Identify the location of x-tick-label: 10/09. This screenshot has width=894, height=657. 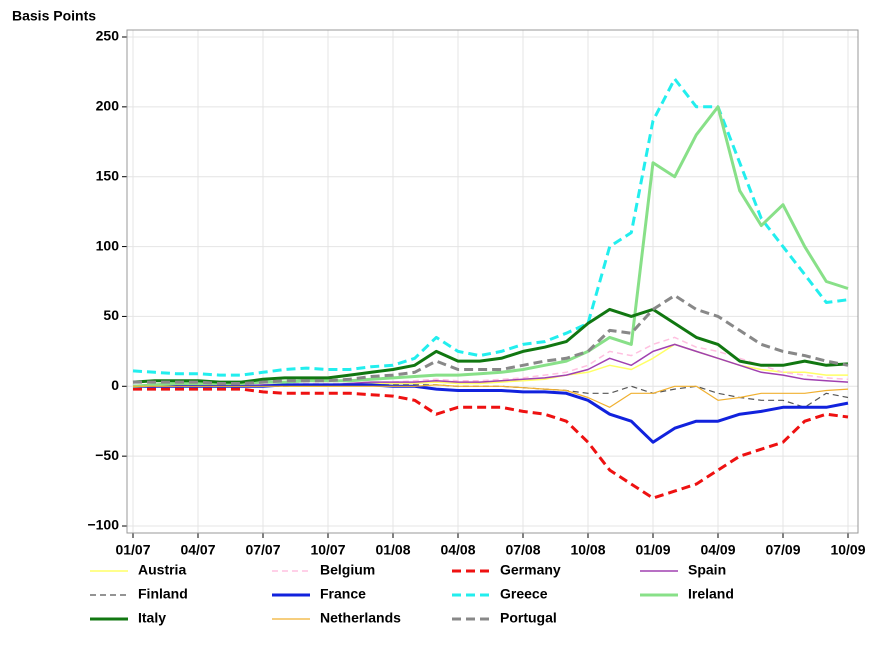
(847, 550).